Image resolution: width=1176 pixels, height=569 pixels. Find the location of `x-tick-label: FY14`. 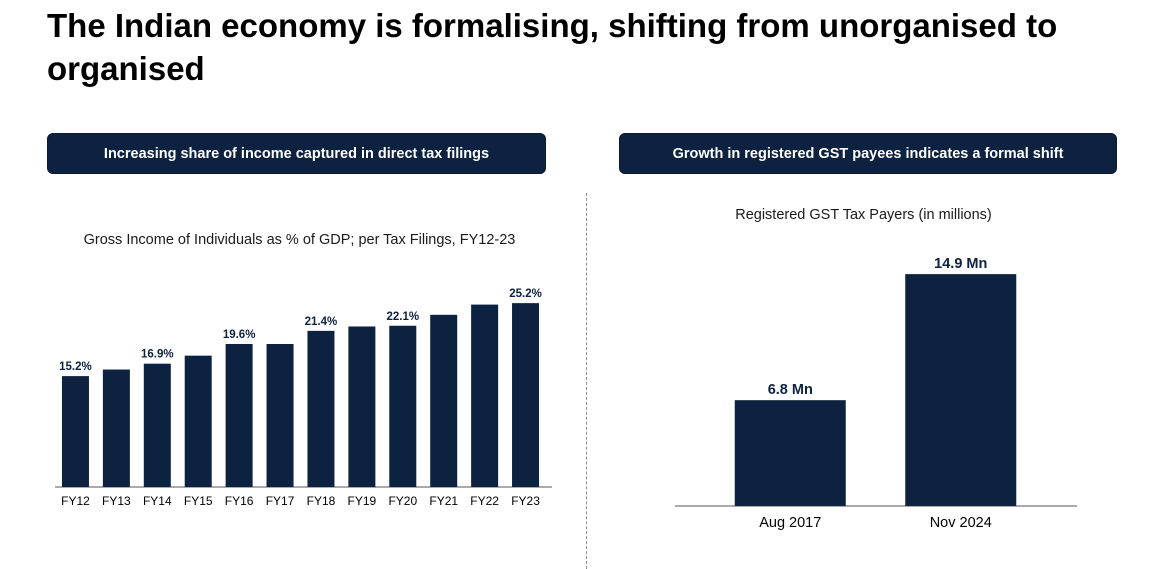

x-tick-label: FY14 is located at coordinates (157, 501).